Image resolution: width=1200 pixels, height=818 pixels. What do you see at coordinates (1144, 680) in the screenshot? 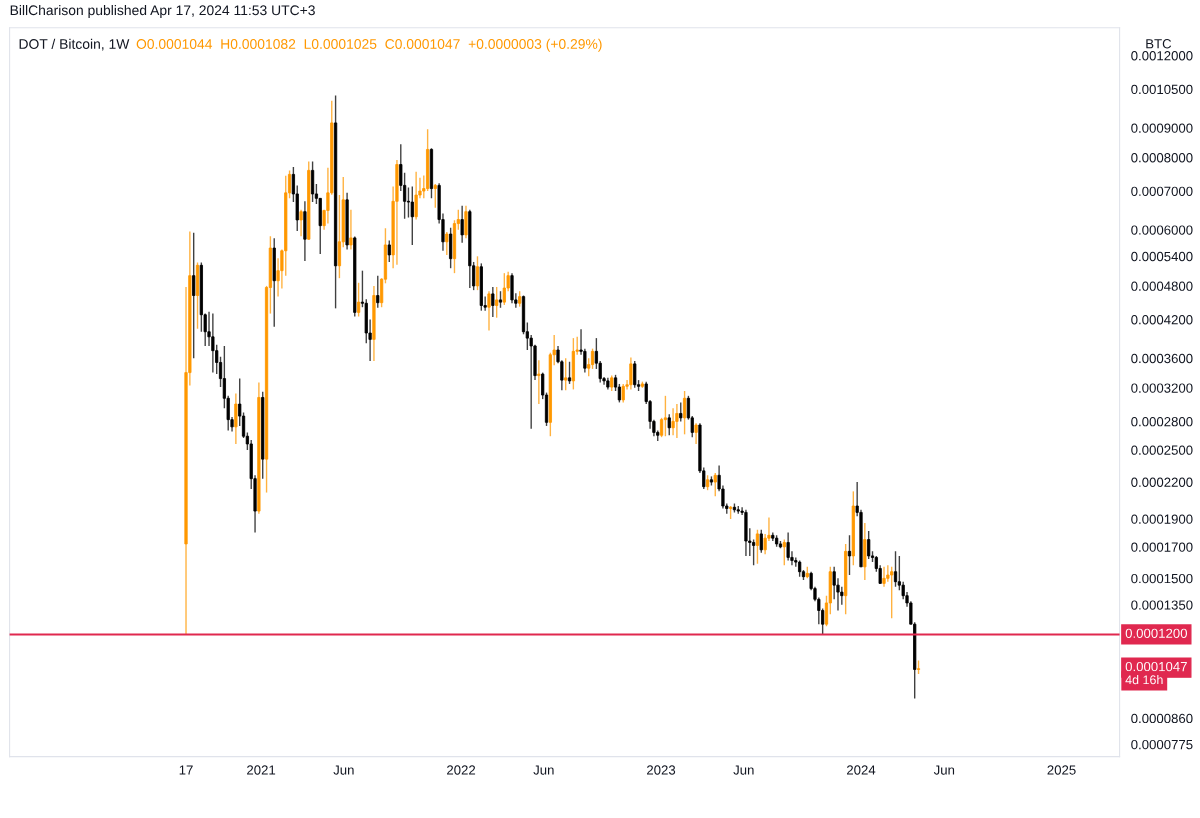
I see `text: 4d 16h` at bounding box center [1144, 680].